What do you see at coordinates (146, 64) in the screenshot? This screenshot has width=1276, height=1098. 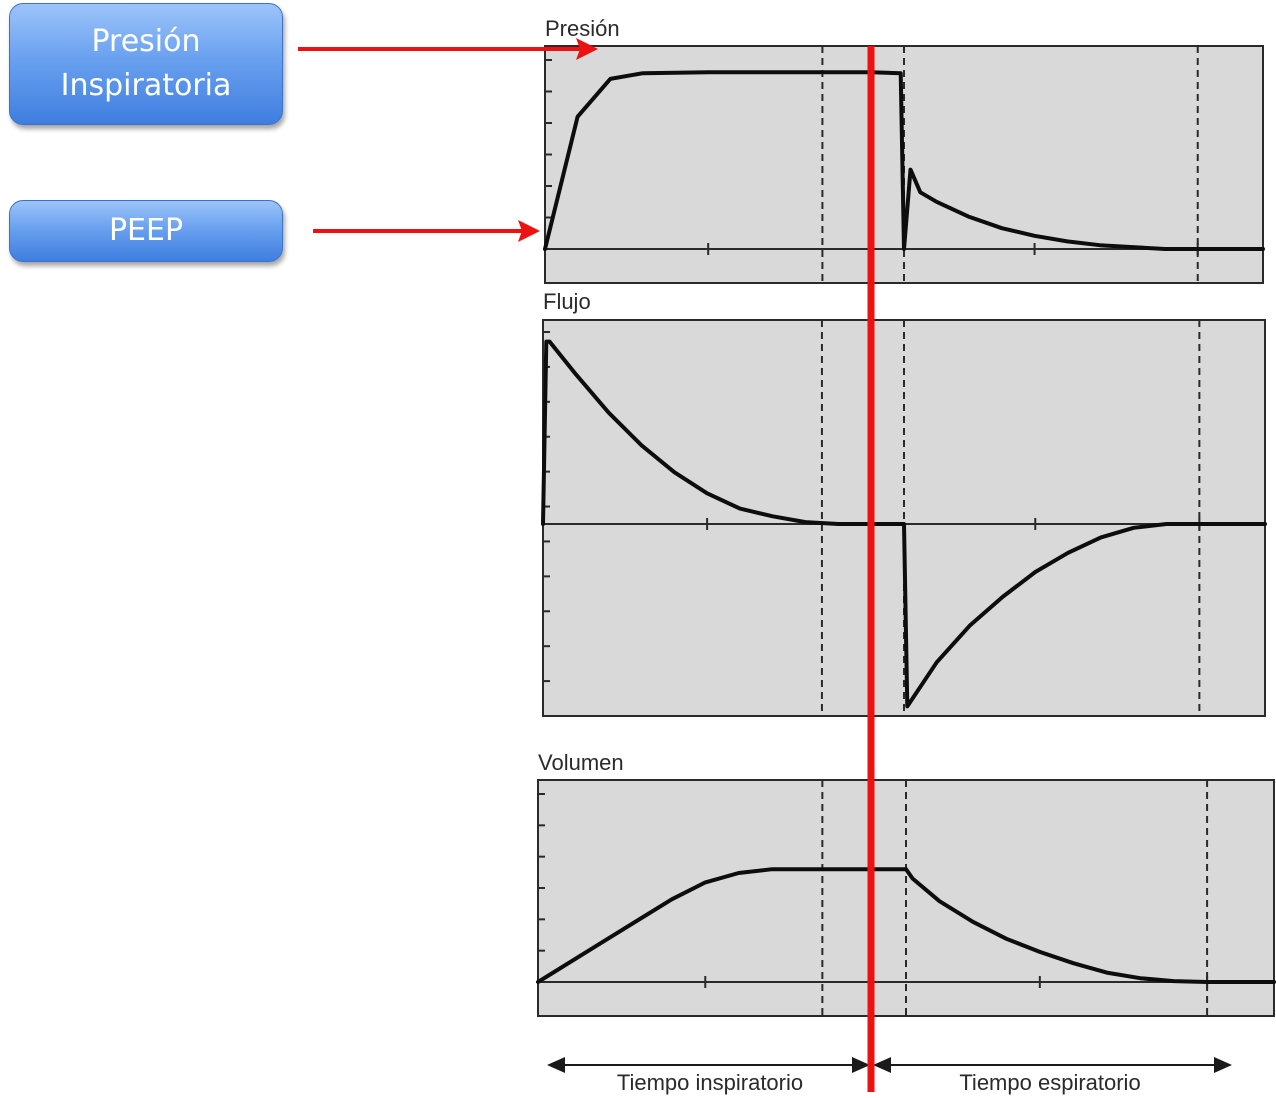 I see `callout-presion-inspiratoria: Presión Inspiratoria` at bounding box center [146, 64].